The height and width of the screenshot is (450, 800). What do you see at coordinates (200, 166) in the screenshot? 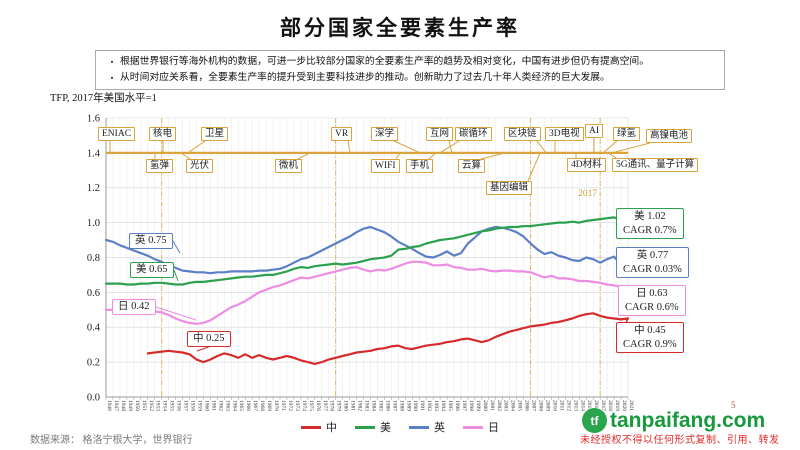
I see `tech-callout-光伏: 光伏` at bounding box center [200, 166].